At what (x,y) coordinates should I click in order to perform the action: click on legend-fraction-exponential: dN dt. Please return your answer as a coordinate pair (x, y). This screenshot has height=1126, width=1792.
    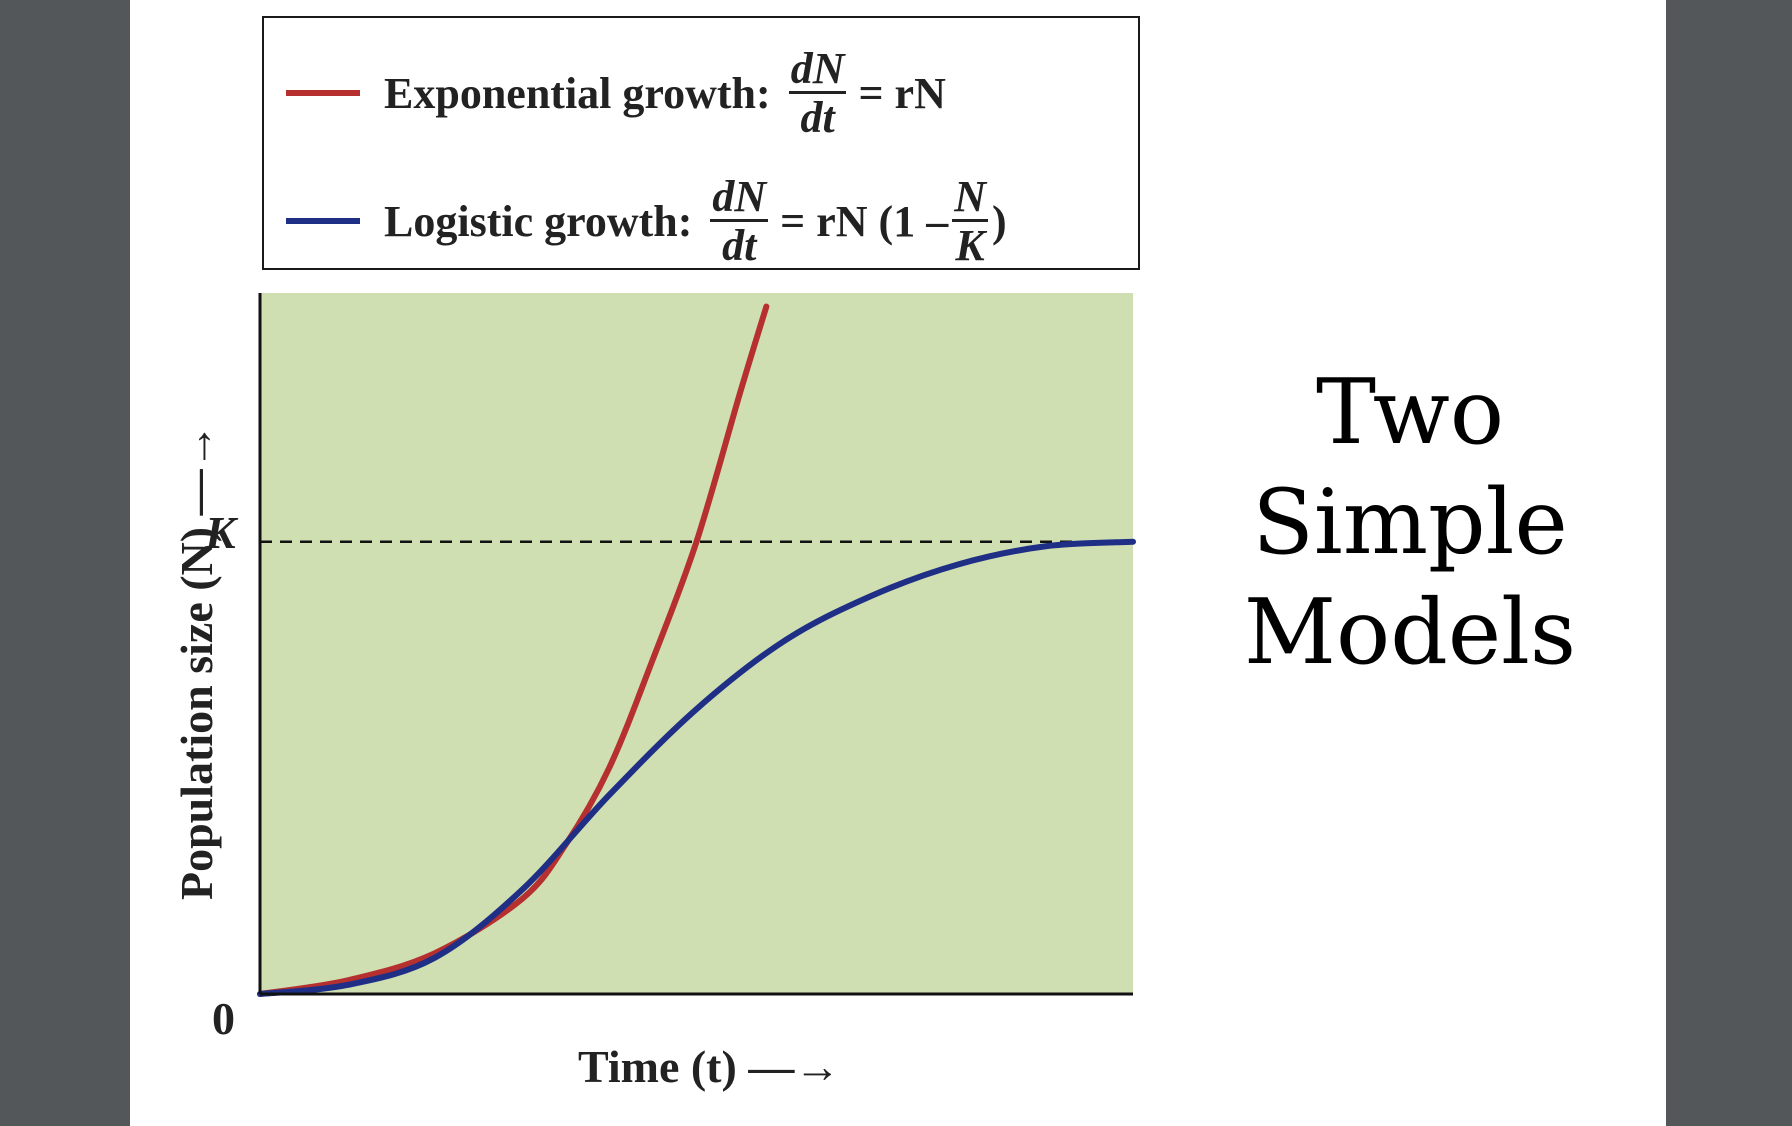
    Looking at the image, I should click on (817, 92).